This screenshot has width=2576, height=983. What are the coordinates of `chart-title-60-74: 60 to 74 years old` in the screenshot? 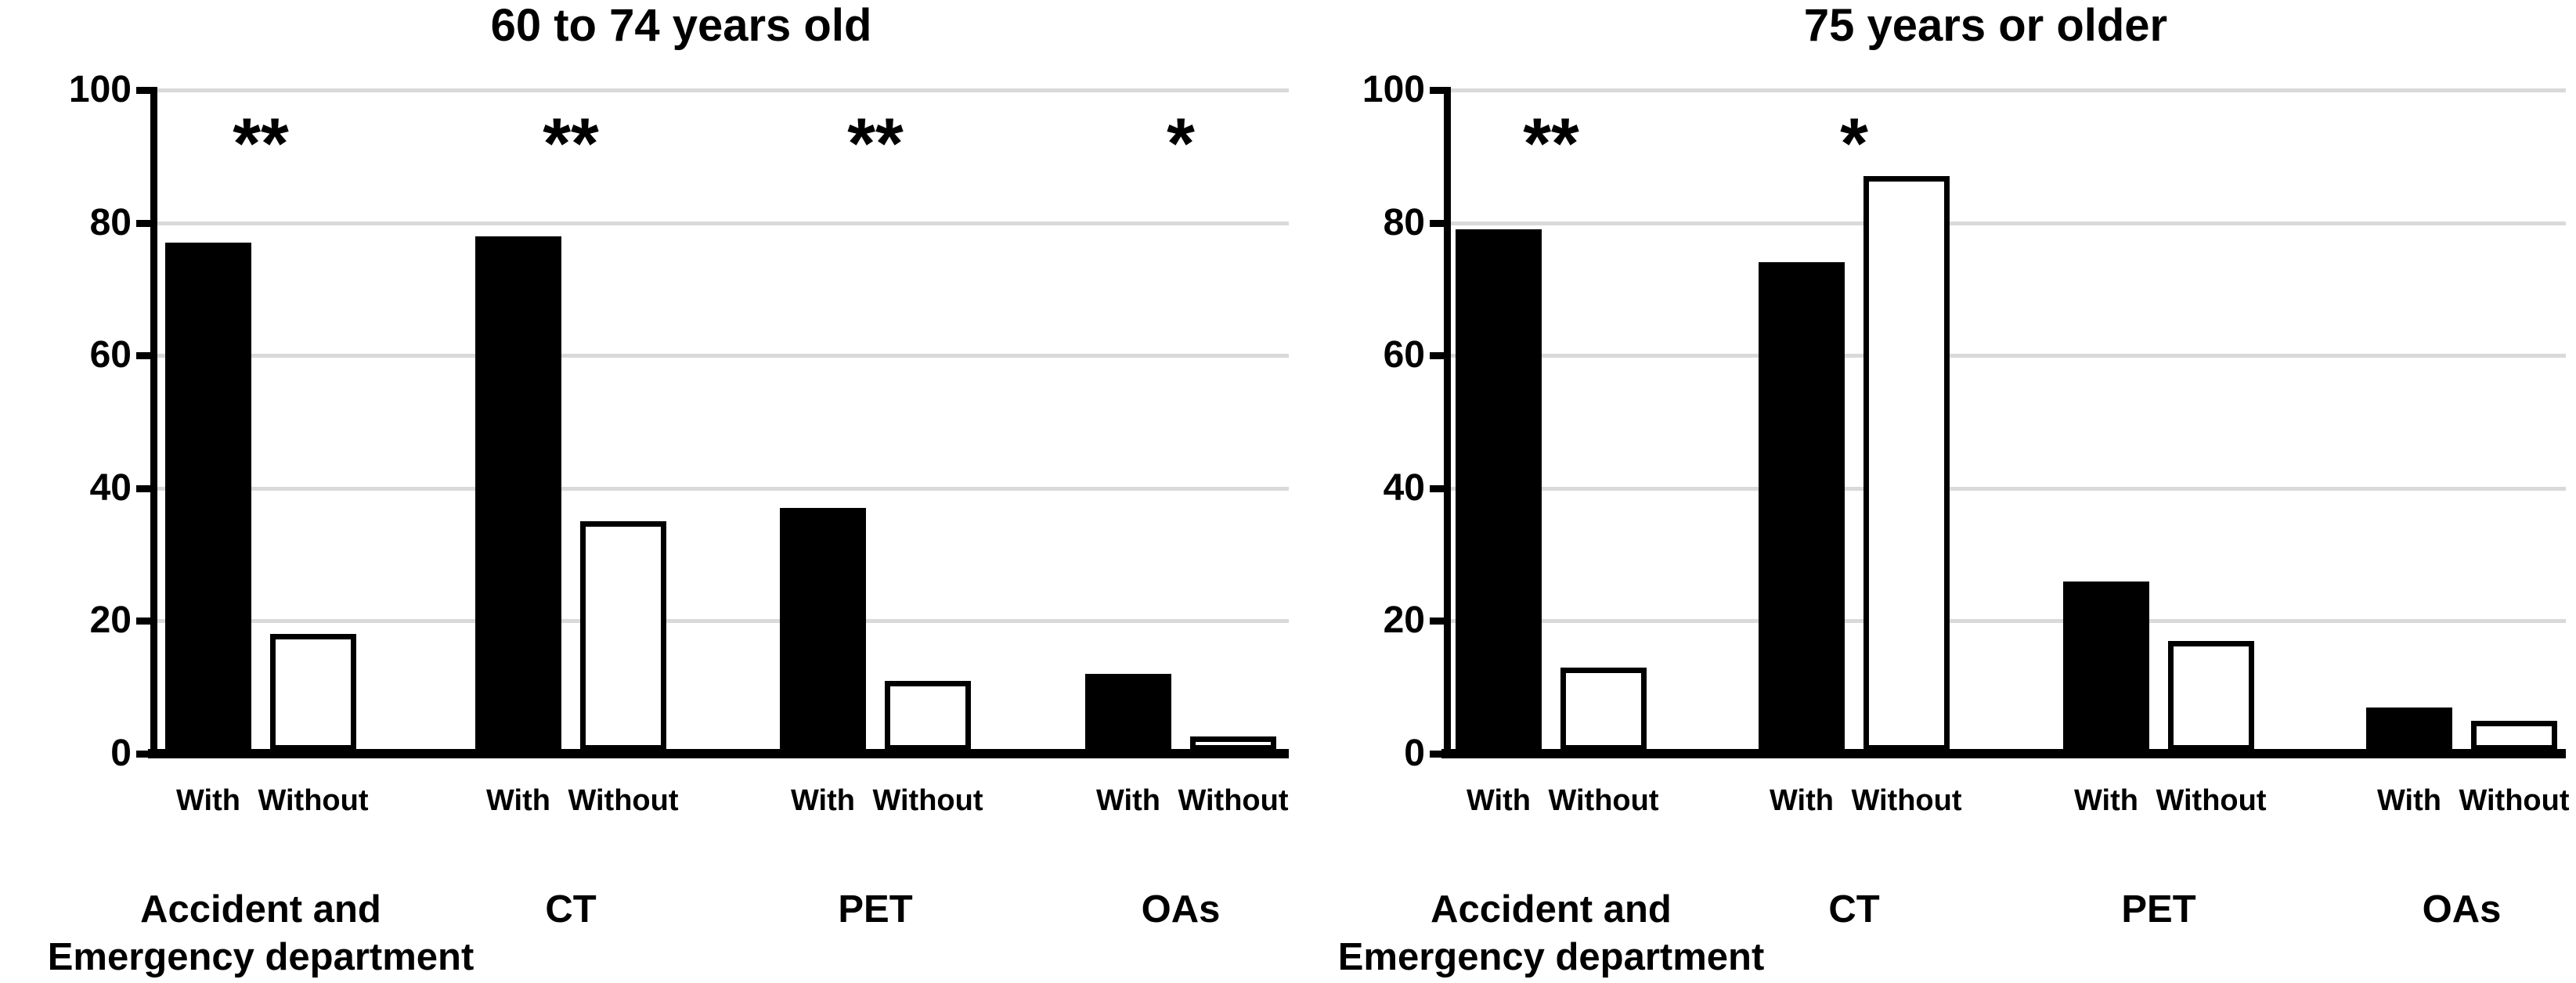 It's located at (681, 25).